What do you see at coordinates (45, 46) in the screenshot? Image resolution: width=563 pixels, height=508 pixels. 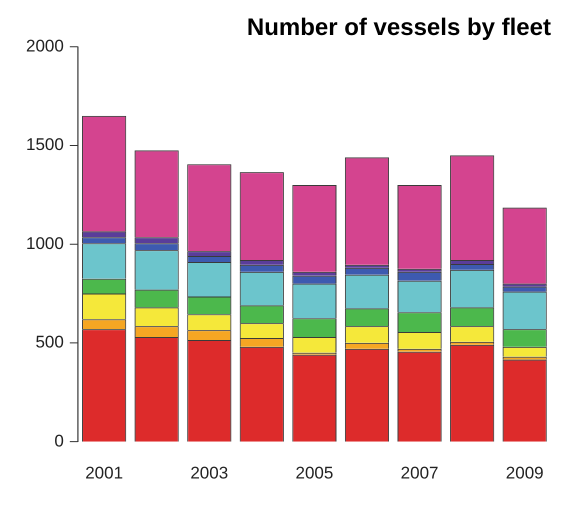 I see `y-tick-label: 2000` at bounding box center [45, 46].